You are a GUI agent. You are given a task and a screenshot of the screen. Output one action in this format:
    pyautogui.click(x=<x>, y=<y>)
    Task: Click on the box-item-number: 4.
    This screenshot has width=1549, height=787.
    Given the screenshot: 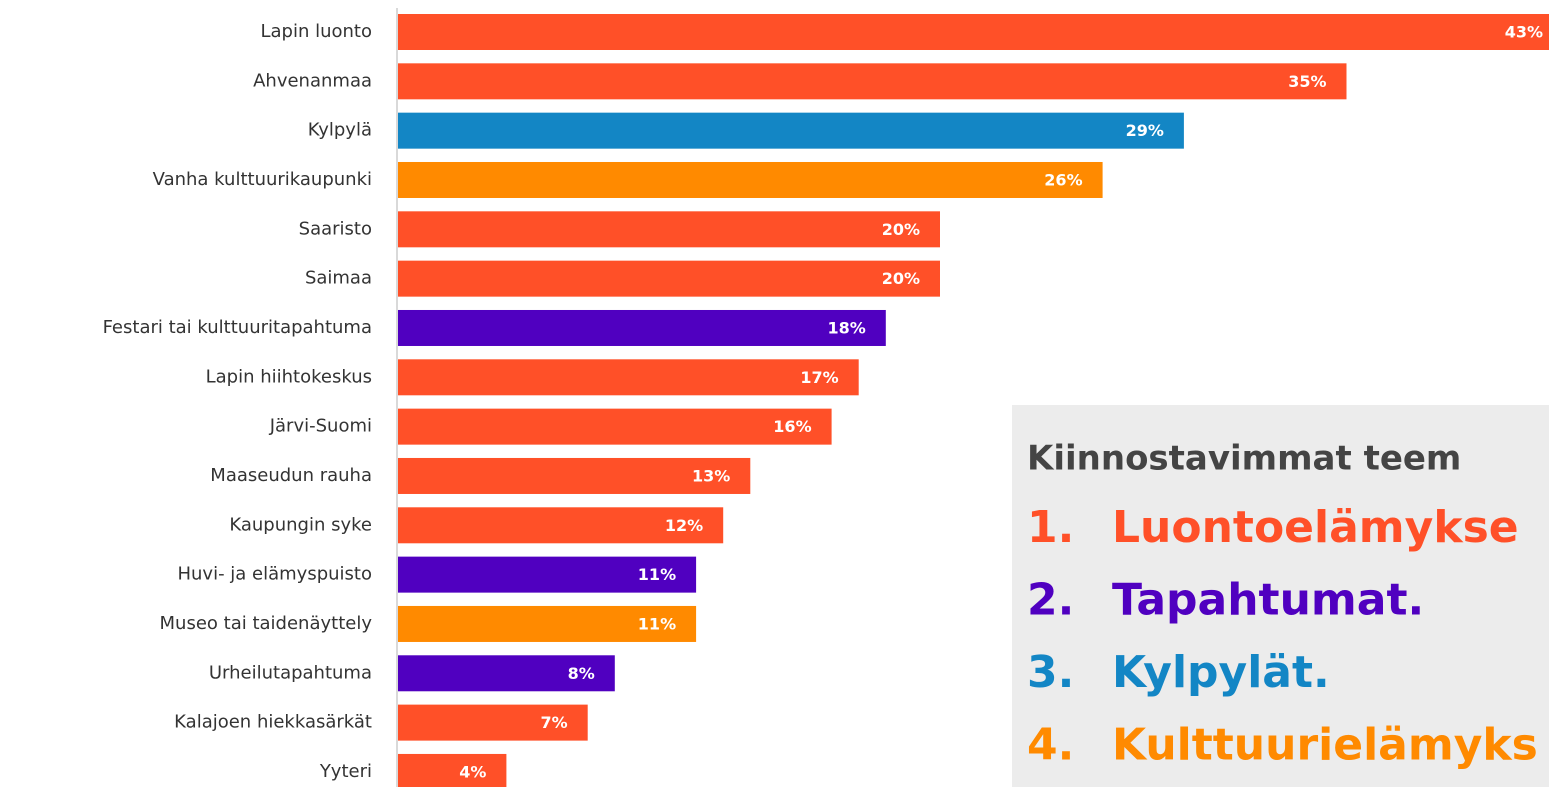 What is the action you would take?
    pyautogui.click(x=1050, y=745)
    